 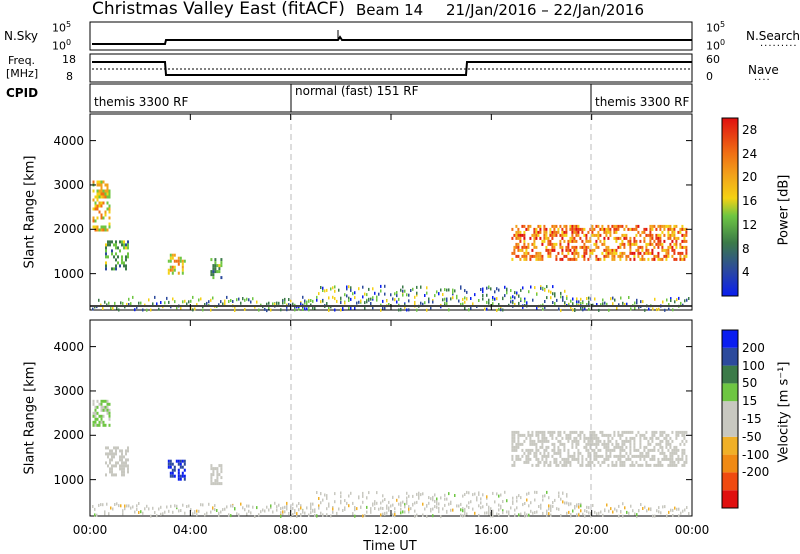 What do you see at coordinates (730, 410) in the screenshot?
I see `velocity-colorbar-band` at bounding box center [730, 410].